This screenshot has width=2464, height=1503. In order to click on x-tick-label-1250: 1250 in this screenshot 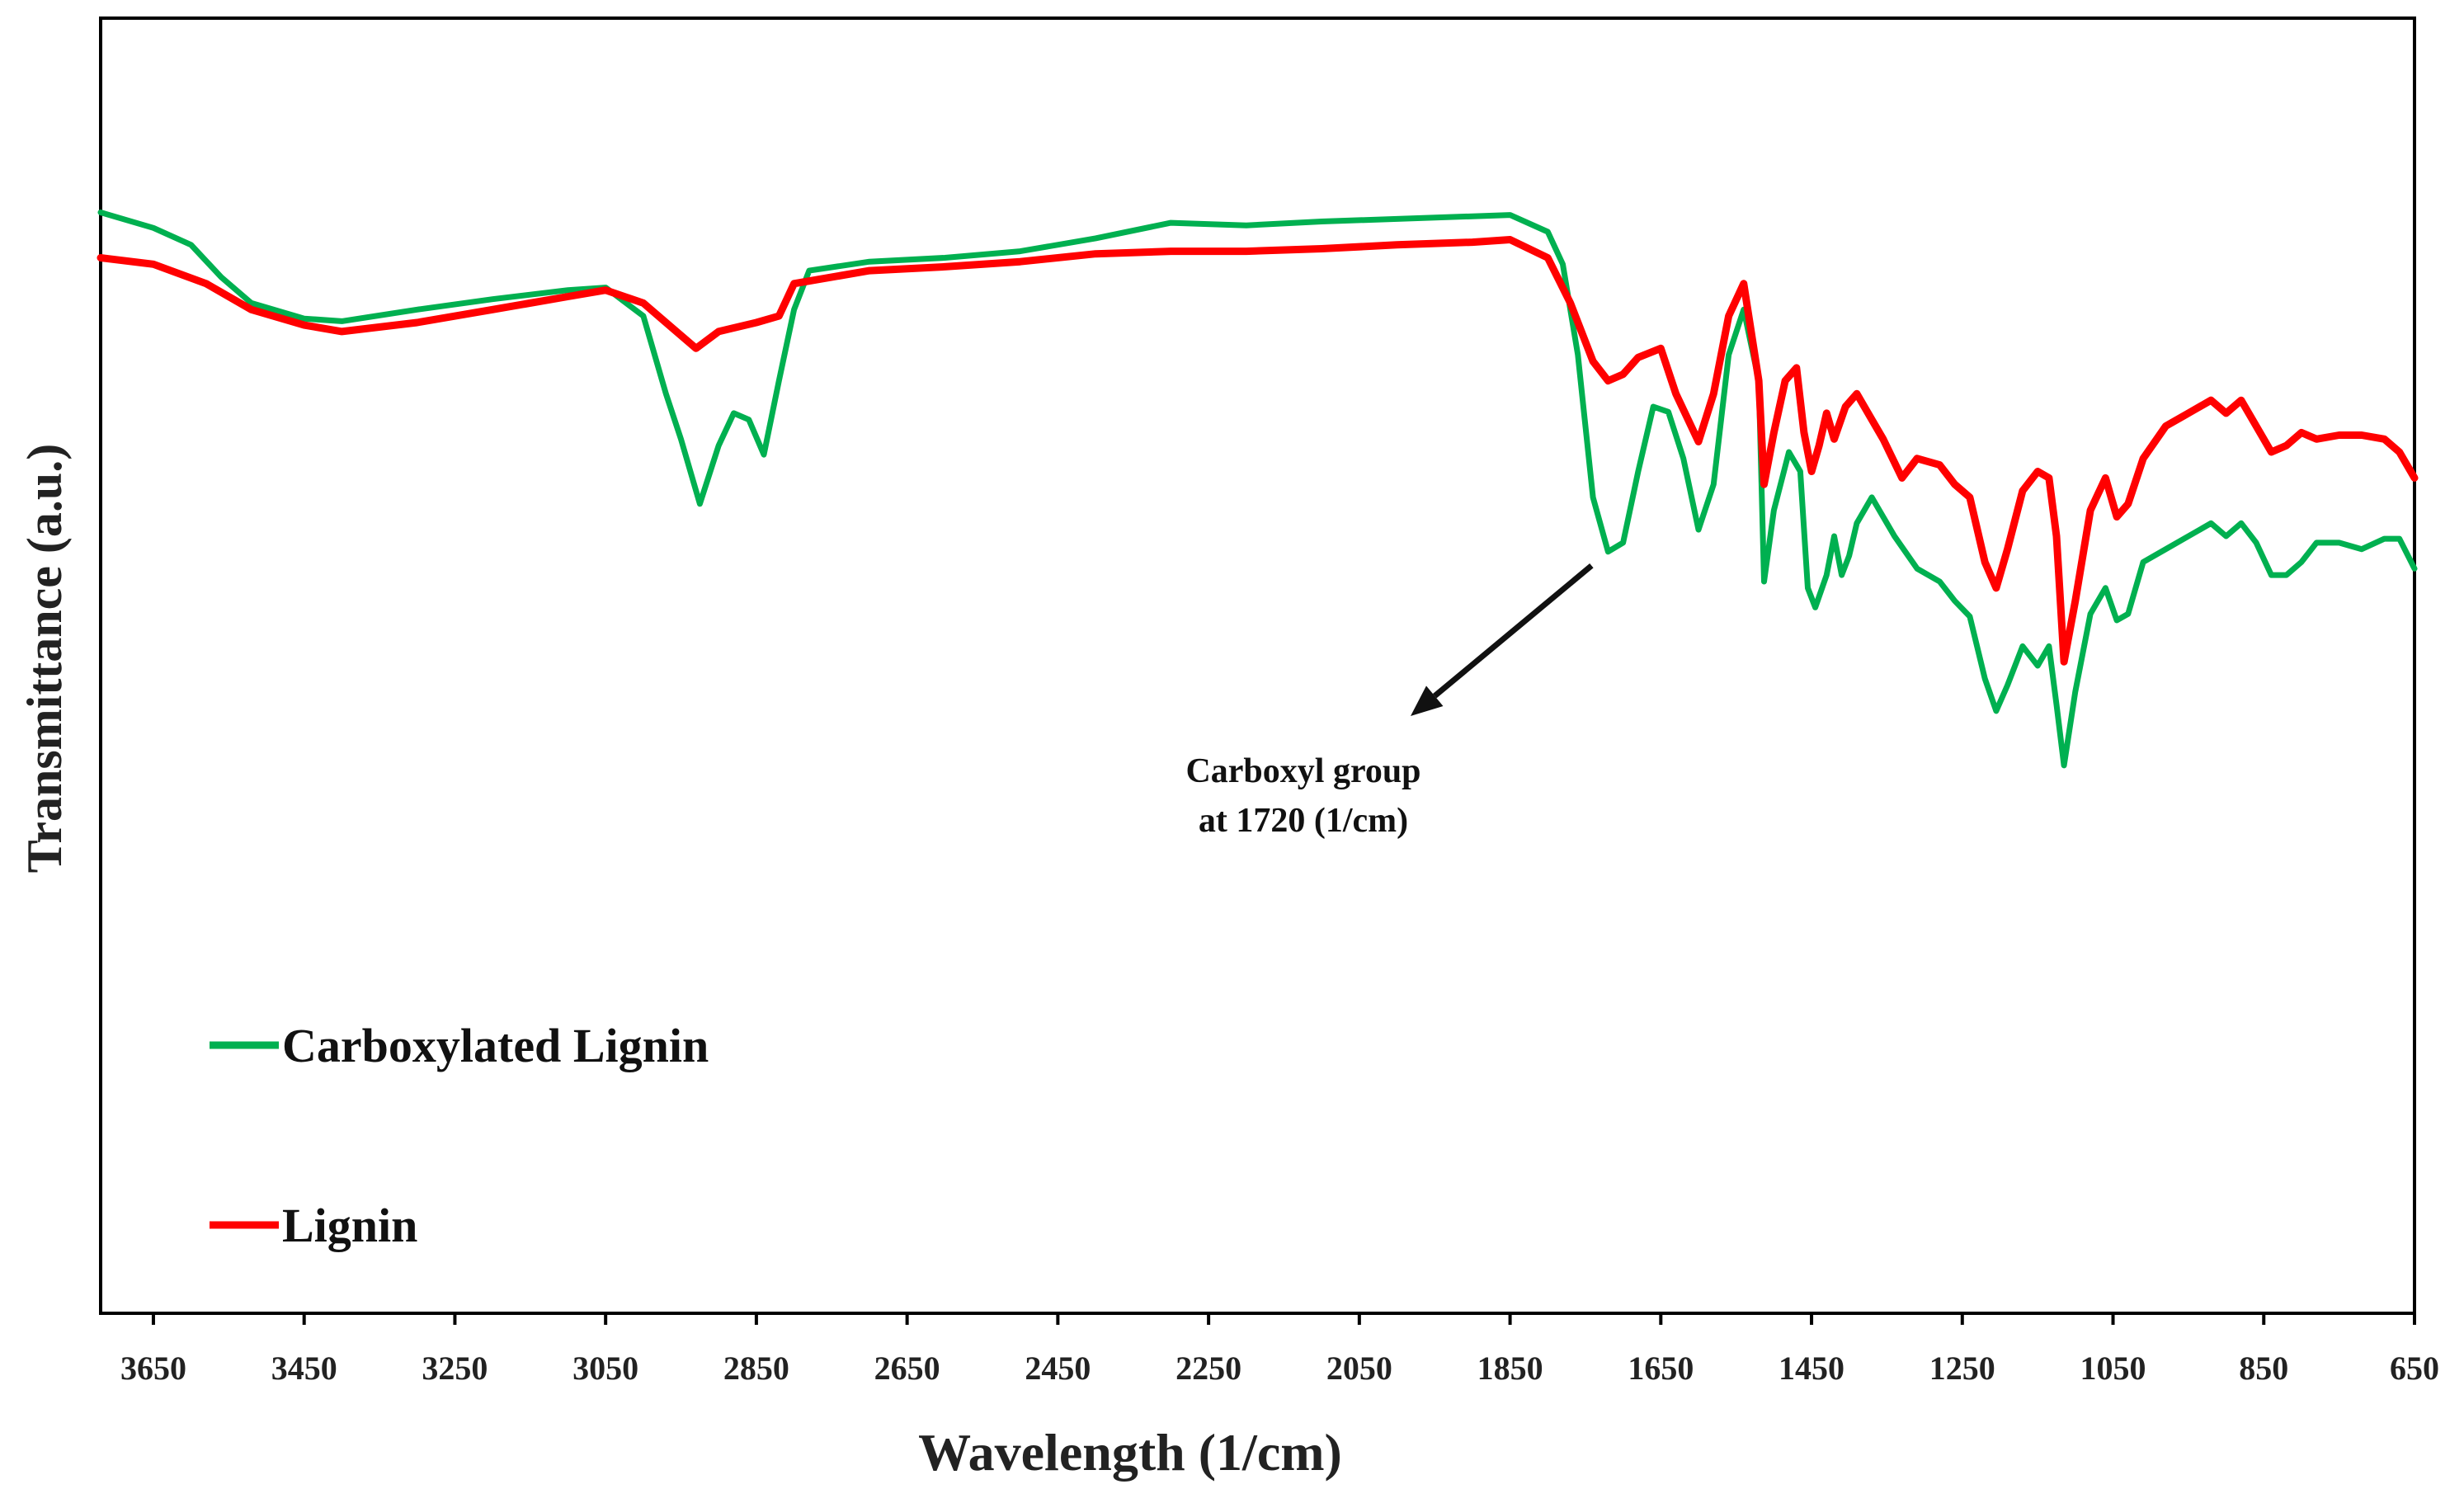, I will do `click(1962, 1368)`.